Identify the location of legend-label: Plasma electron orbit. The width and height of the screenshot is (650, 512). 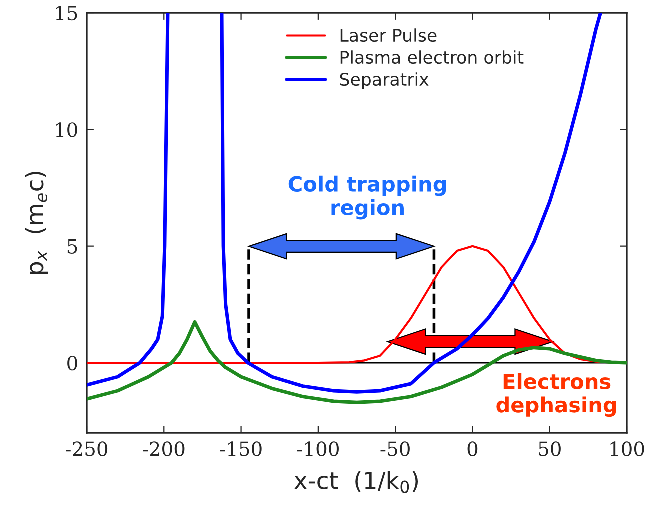
(432, 57).